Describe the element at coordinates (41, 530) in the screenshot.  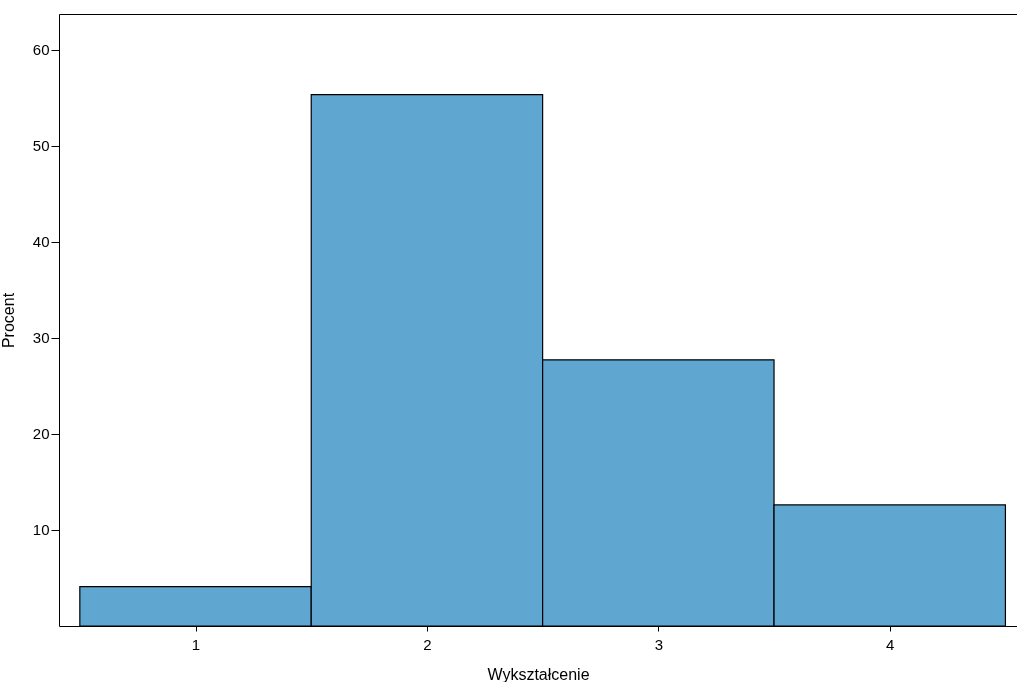
I see `y-tick-label: 10` at that location.